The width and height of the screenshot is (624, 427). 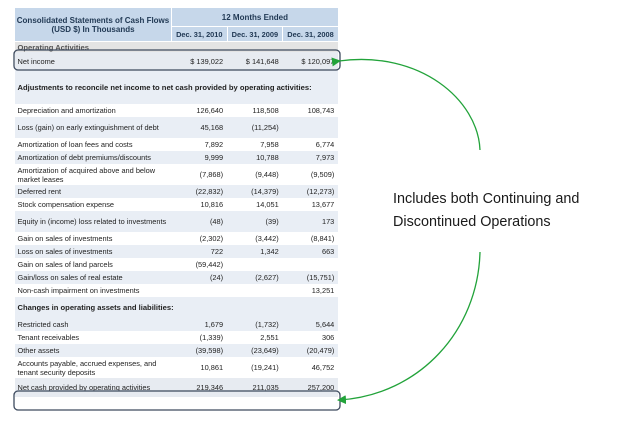 What do you see at coordinates (310, 290) in the screenshot?
I see `row-value: 13,251` at bounding box center [310, 290].